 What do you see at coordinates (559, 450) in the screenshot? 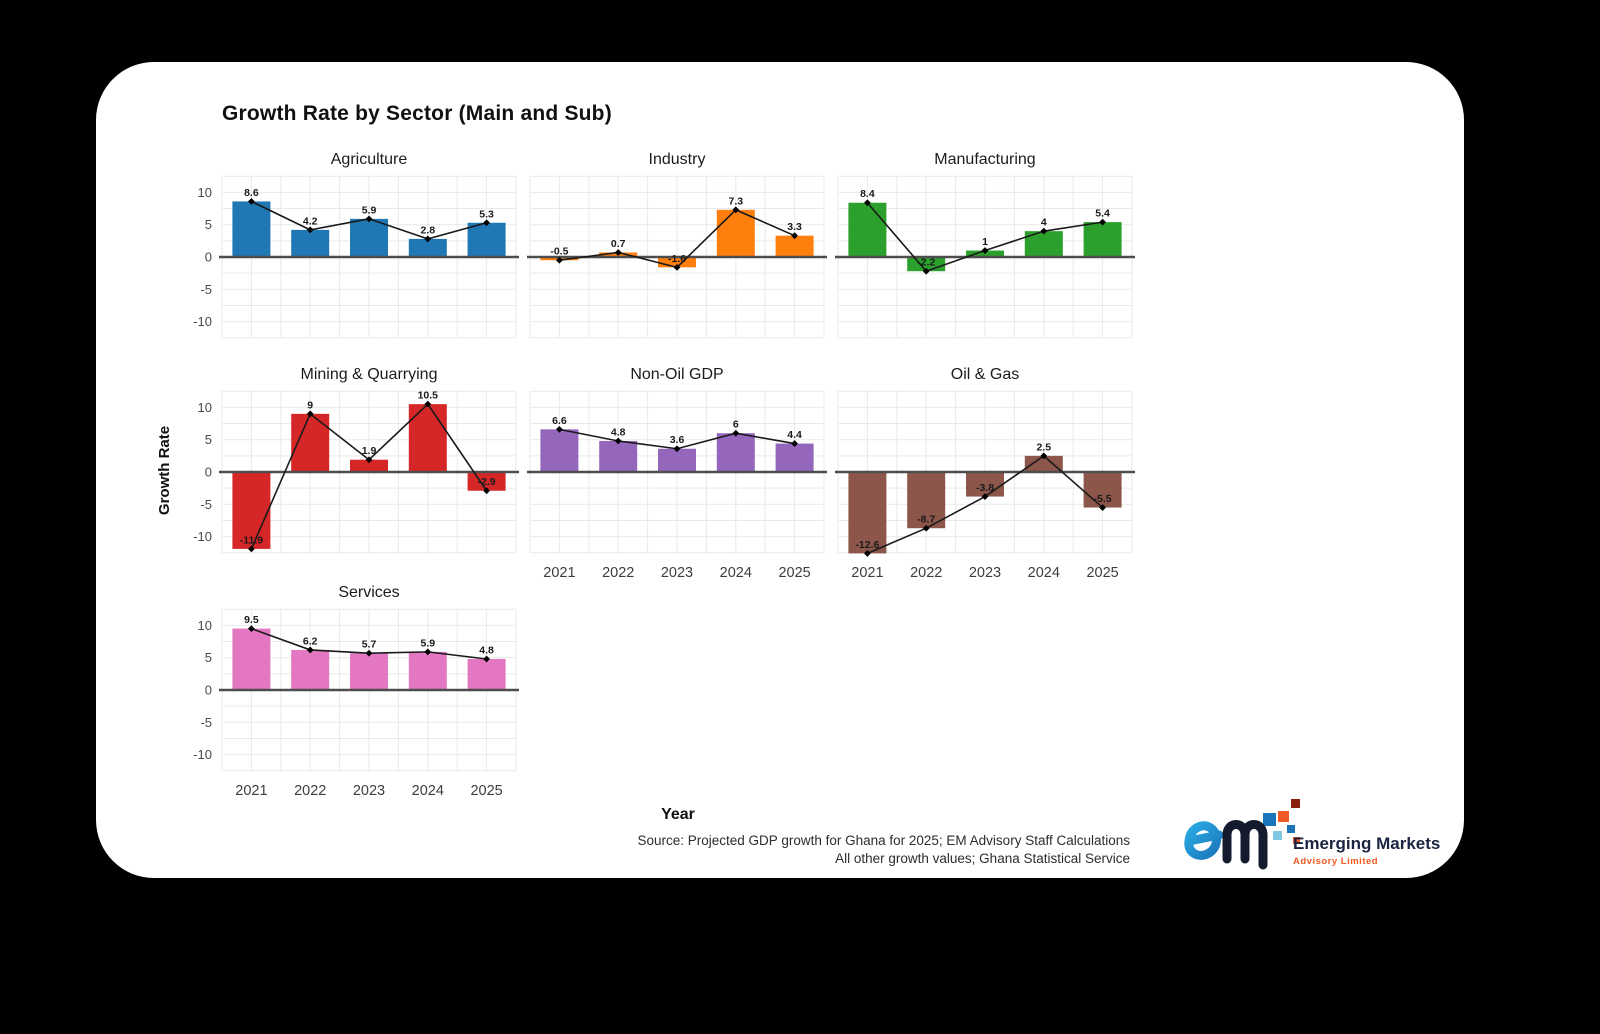
I see `bar-non-oil-gdp-2021` at bounding box center [559, 450].